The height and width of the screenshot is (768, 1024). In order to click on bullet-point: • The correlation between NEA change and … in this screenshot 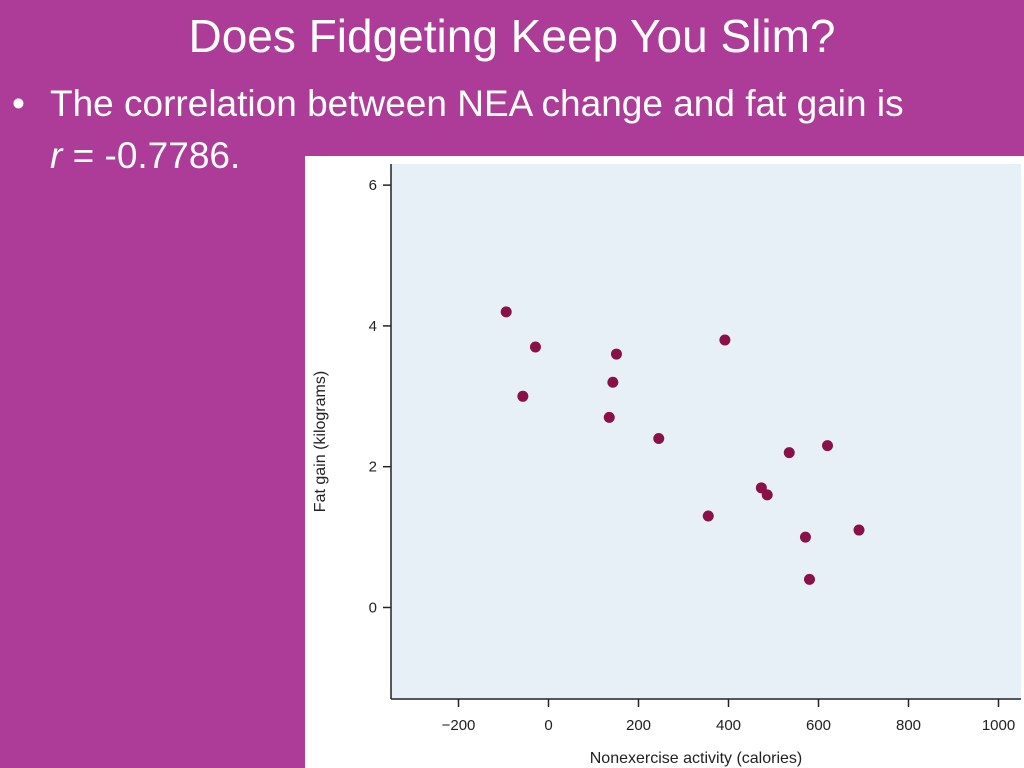, I will do `click(512, 130)`.